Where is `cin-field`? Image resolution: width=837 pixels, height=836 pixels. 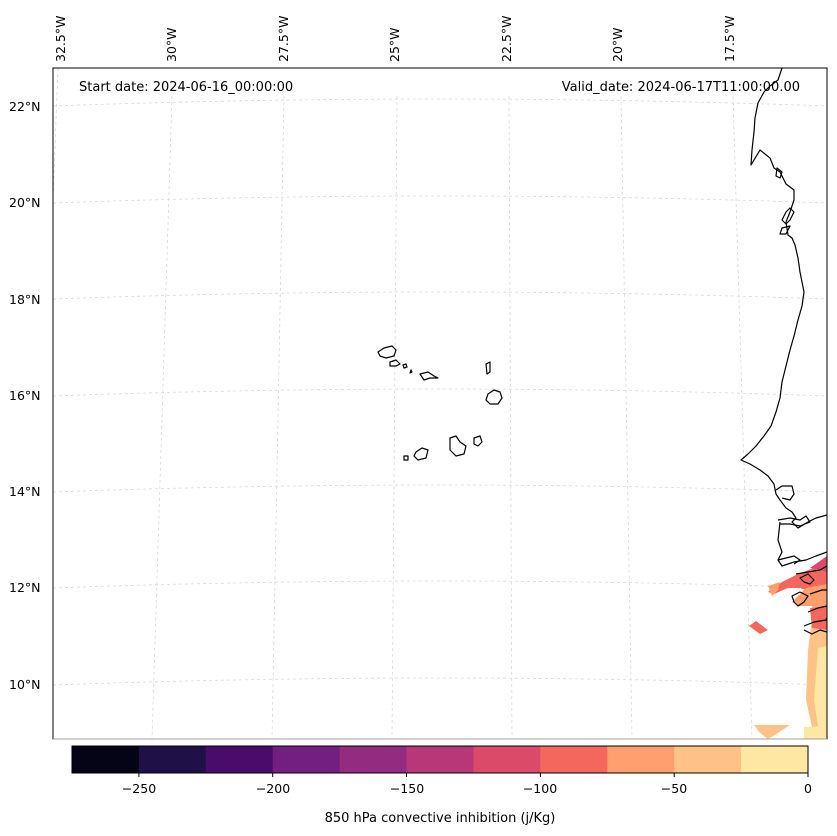
cin-field is located at coordinates (788, 647).